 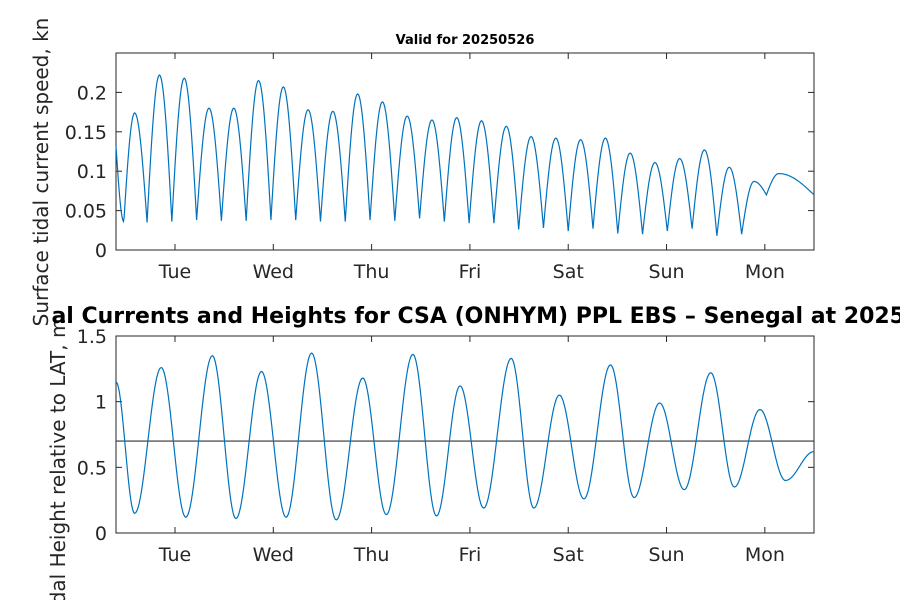 I want to click on current-speed-x-tick-label: Wed, so click(x=273, y=272).